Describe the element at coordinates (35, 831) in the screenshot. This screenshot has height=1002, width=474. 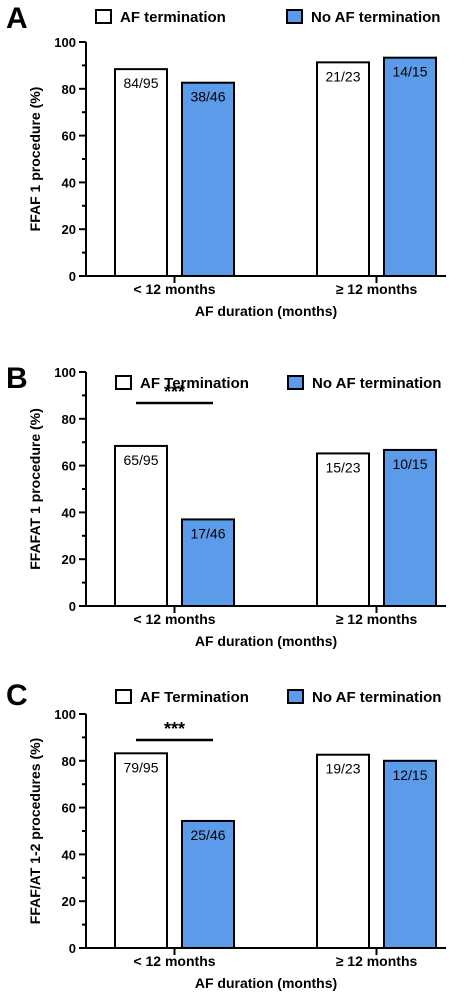
I see `y-axis-label: FFAF/AT 1-2 procedures (%)` at that location.